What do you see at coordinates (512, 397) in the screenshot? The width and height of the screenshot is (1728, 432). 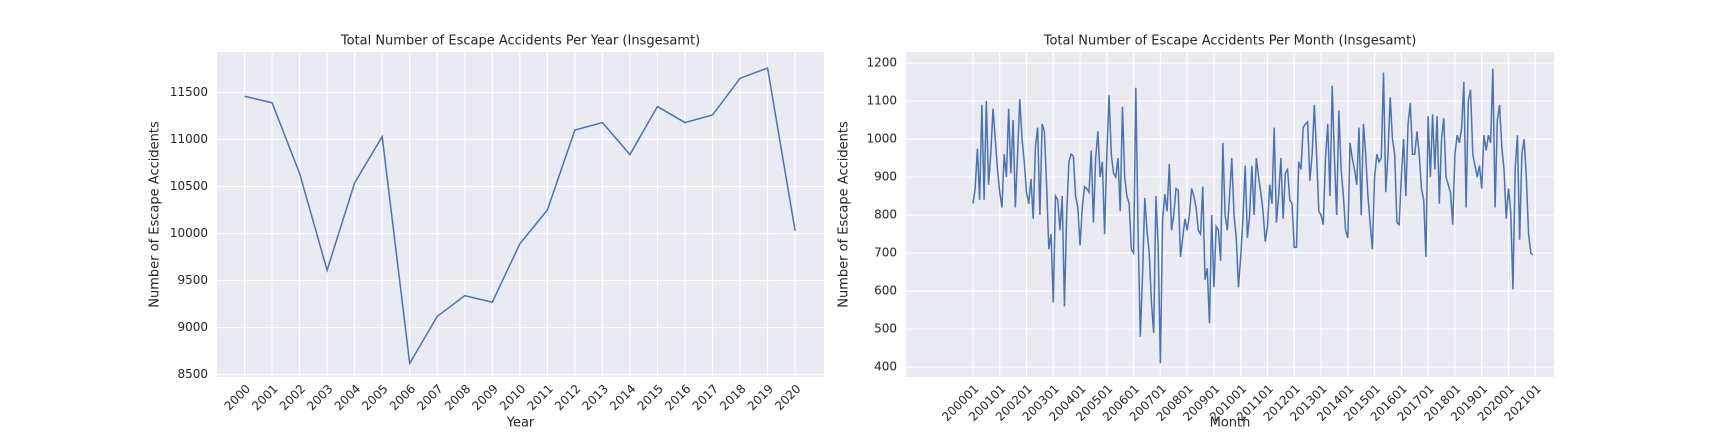 I see `x-tick-label: 2010` at bounding box center [512, 397].